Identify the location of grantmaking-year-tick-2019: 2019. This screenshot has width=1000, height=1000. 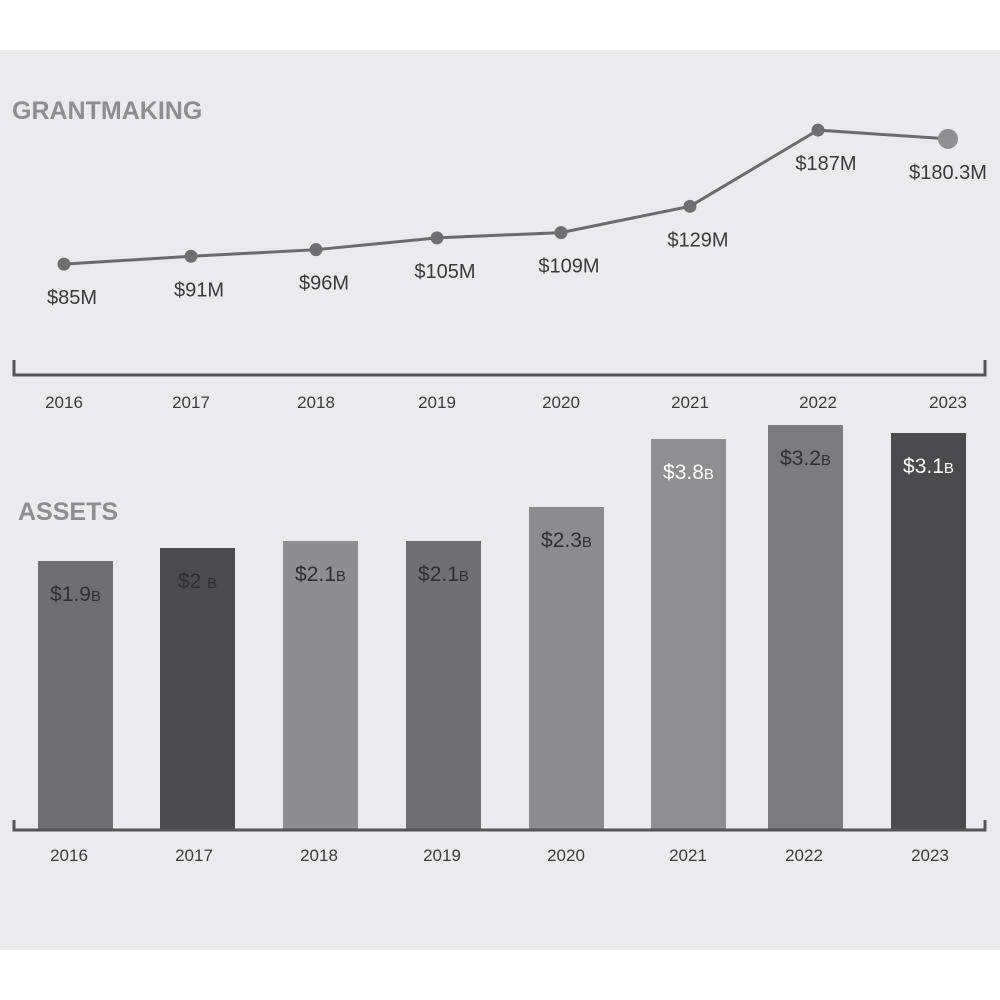
(437, 402).